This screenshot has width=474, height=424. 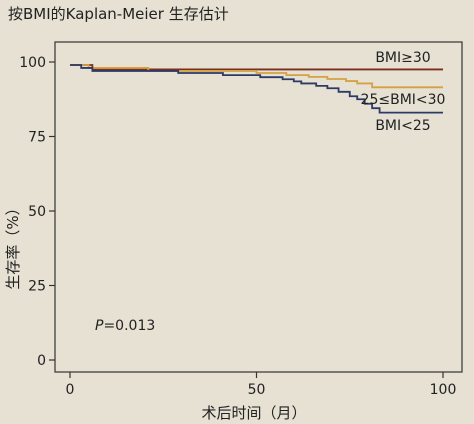 What do you see at coordinates (402, 126) in the screenshot?
I see `series-label-2: BMI<25` at bounding box center [402, 126].